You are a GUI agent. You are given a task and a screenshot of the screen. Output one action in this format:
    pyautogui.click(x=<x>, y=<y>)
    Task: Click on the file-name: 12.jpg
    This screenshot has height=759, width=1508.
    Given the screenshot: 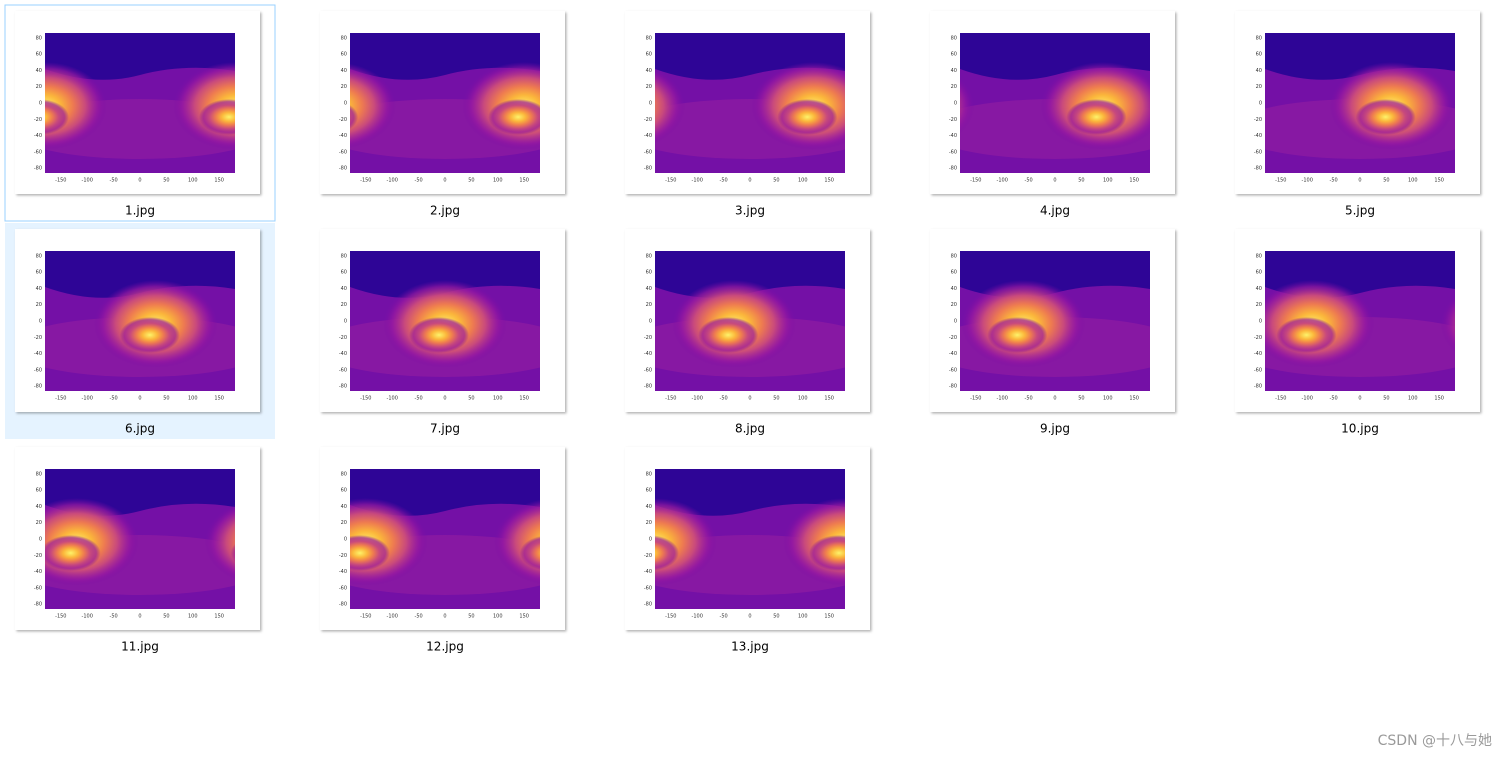 What is the action you would take?
    pyautogui.click(x=445, y=647)
    